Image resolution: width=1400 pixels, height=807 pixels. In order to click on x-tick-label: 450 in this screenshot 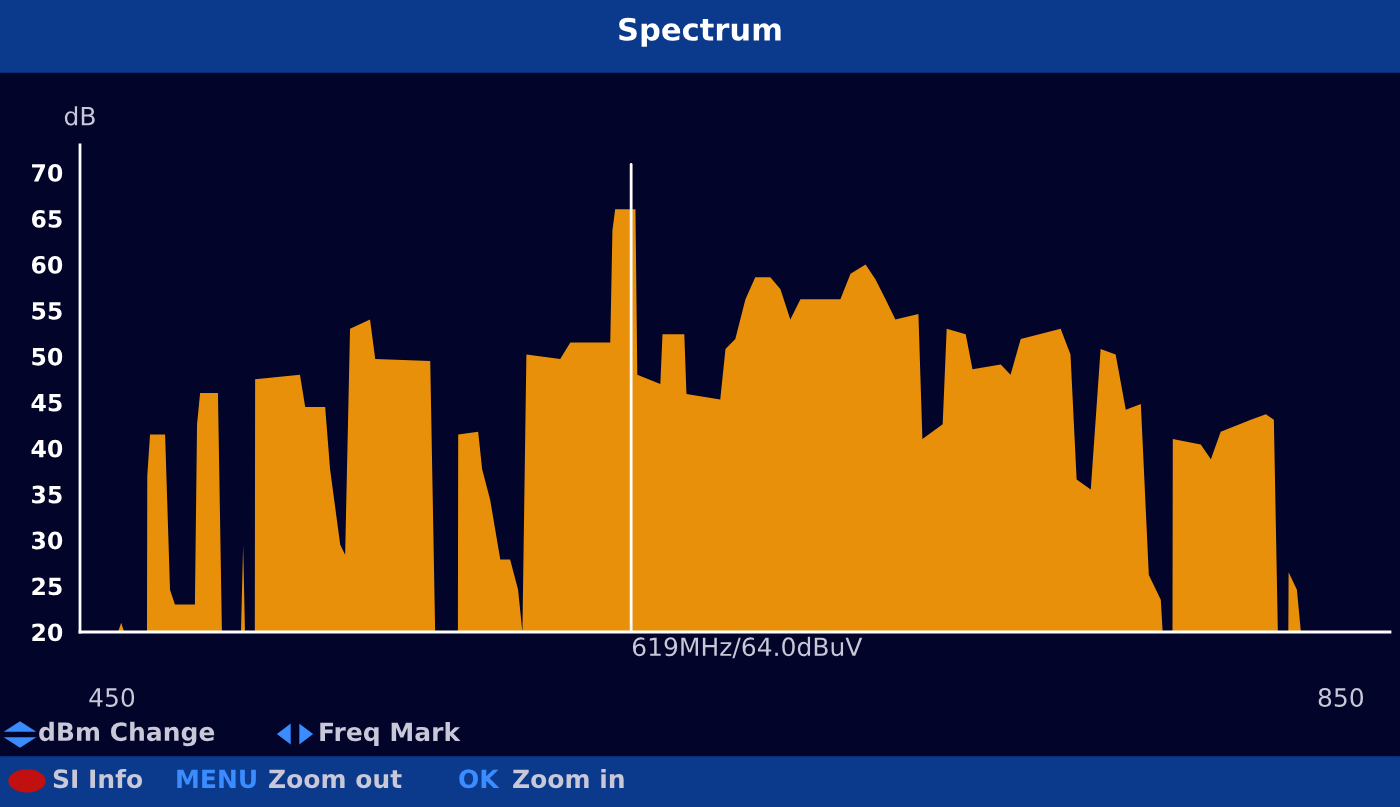, I will do `click(112, 697)`.